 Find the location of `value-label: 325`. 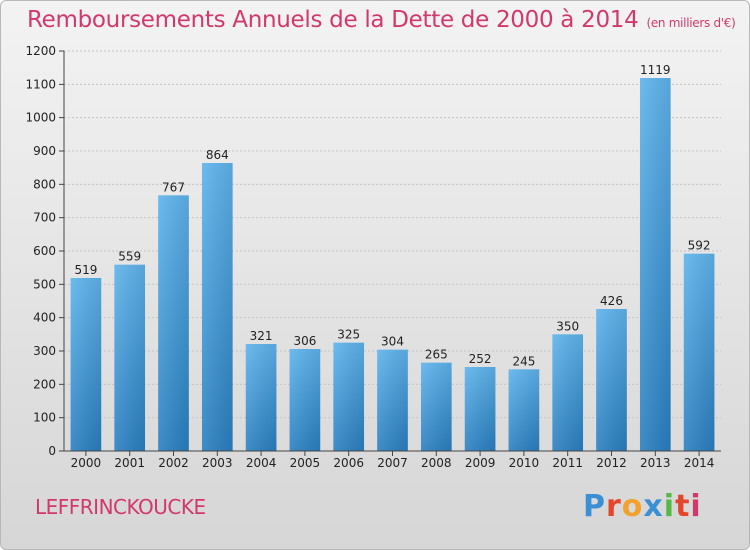

value-label: 325 is located at coordinates (348, 335).